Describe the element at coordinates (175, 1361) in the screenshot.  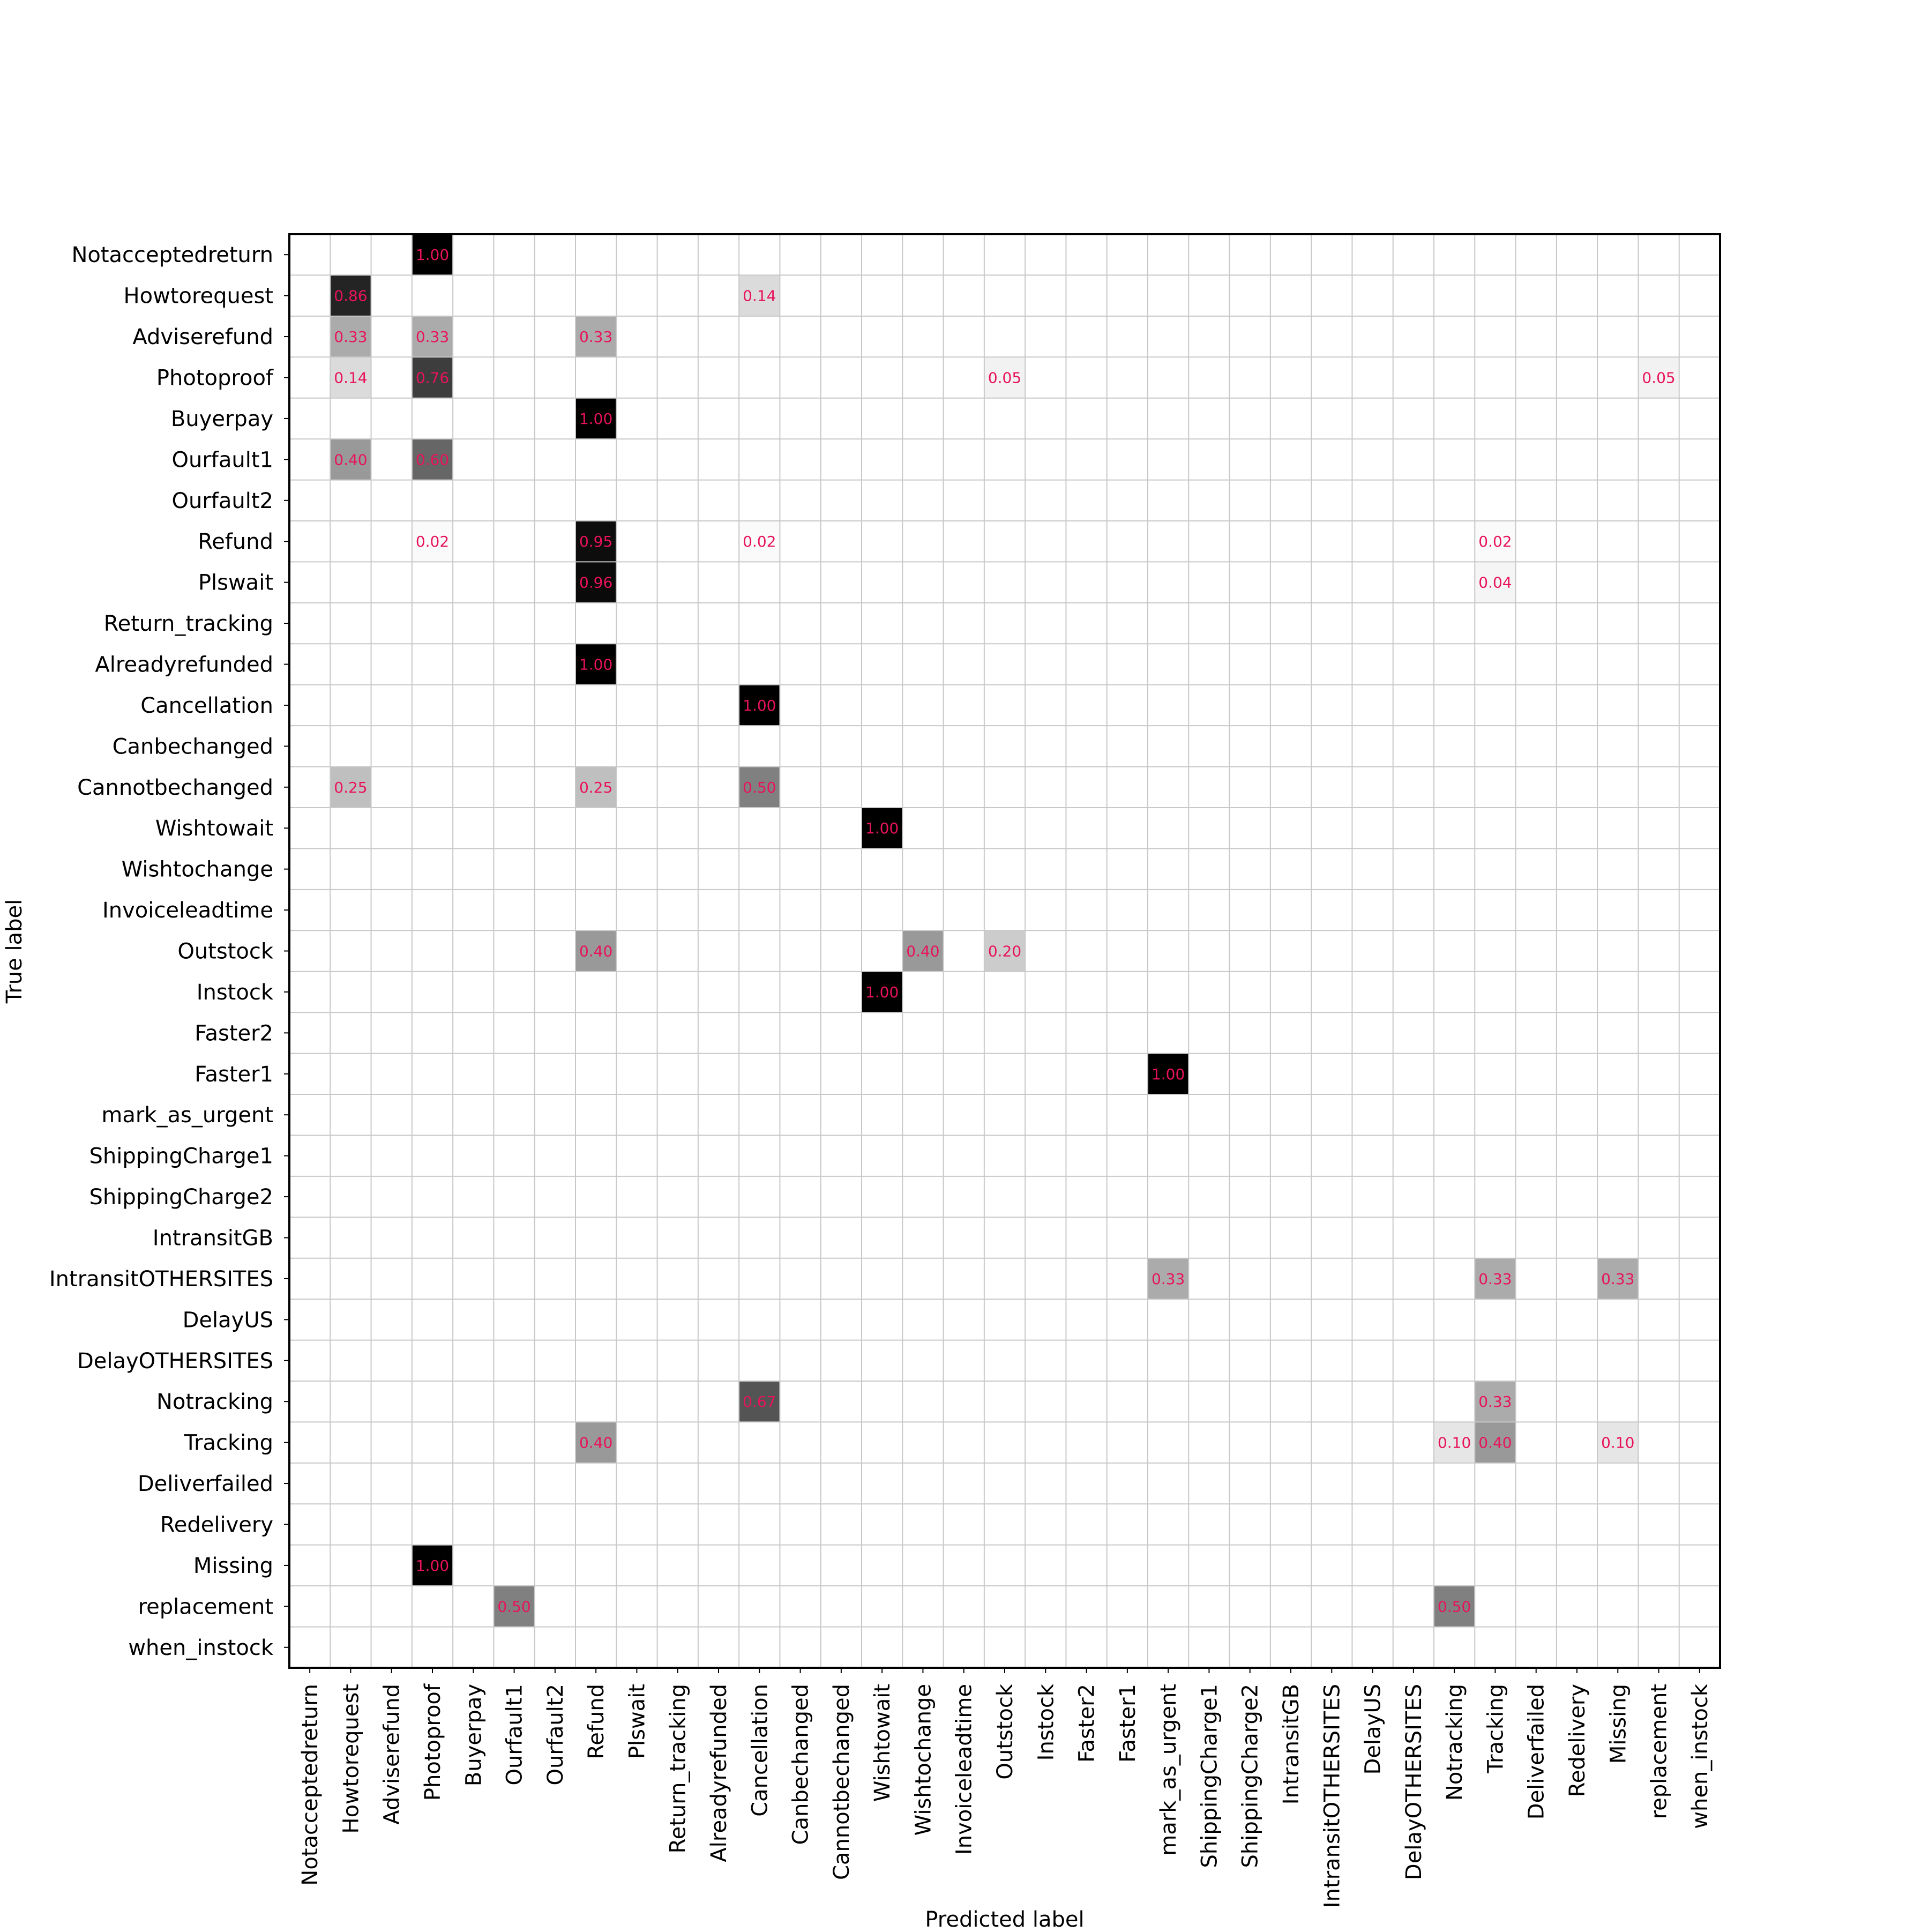
I see `y-tick-label: DelayOTHERSITES` at that location.